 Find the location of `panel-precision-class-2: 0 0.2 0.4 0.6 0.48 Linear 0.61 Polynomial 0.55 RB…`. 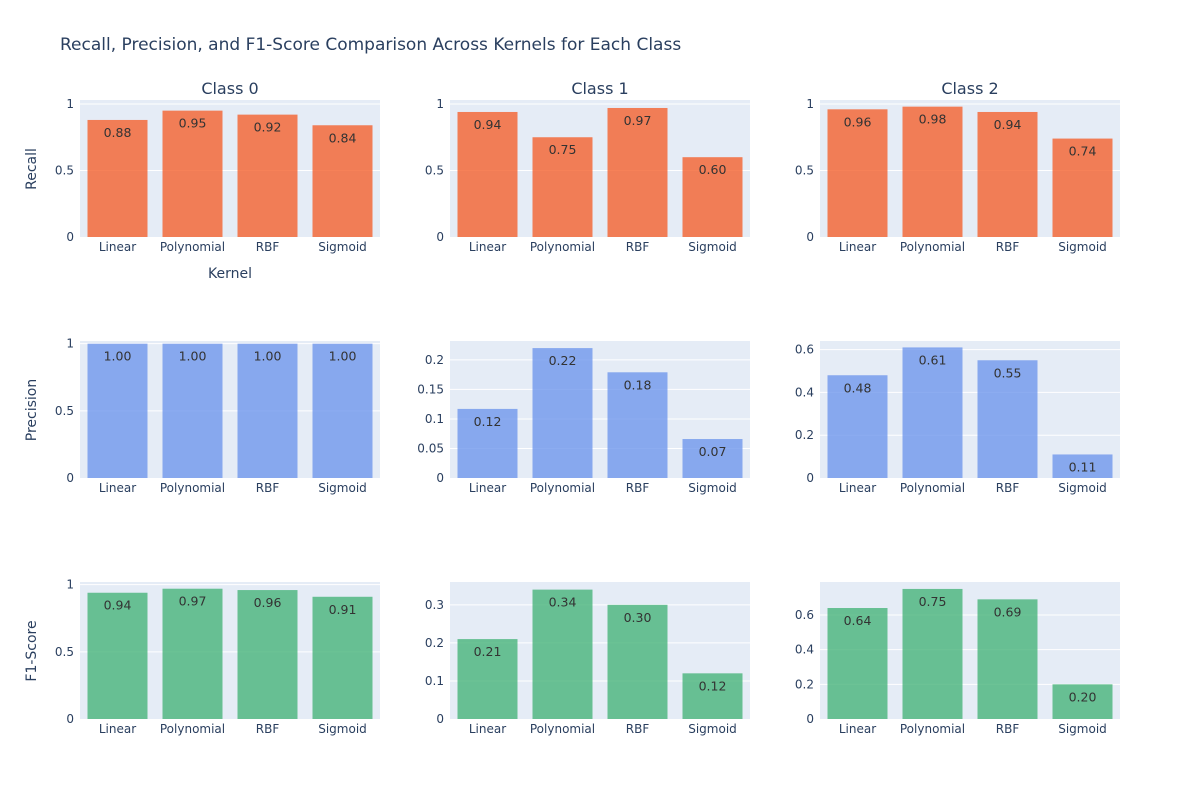

panel-precision-class-2: 0 0.2 0.4 0.6 0.48 Linear 0.61 Polynomial 0.55 RB… is located at coordinates (957, 418).